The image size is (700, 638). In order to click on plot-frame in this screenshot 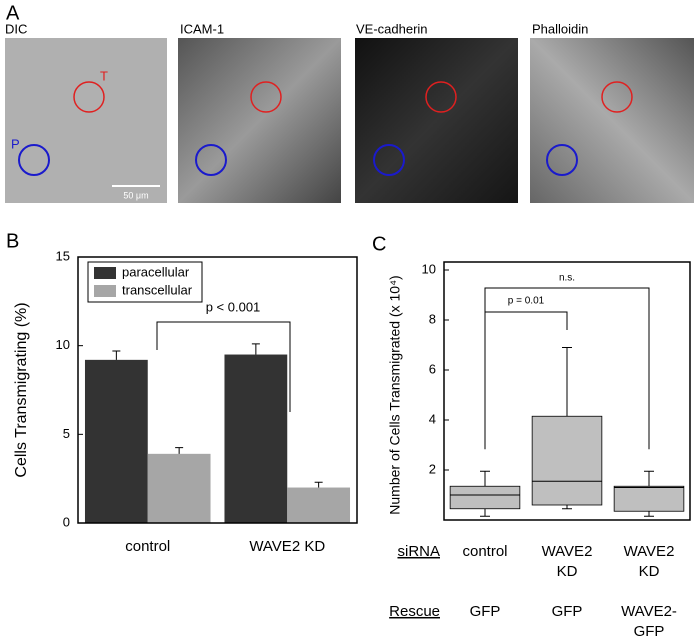, I will do `click(567, 391)`.